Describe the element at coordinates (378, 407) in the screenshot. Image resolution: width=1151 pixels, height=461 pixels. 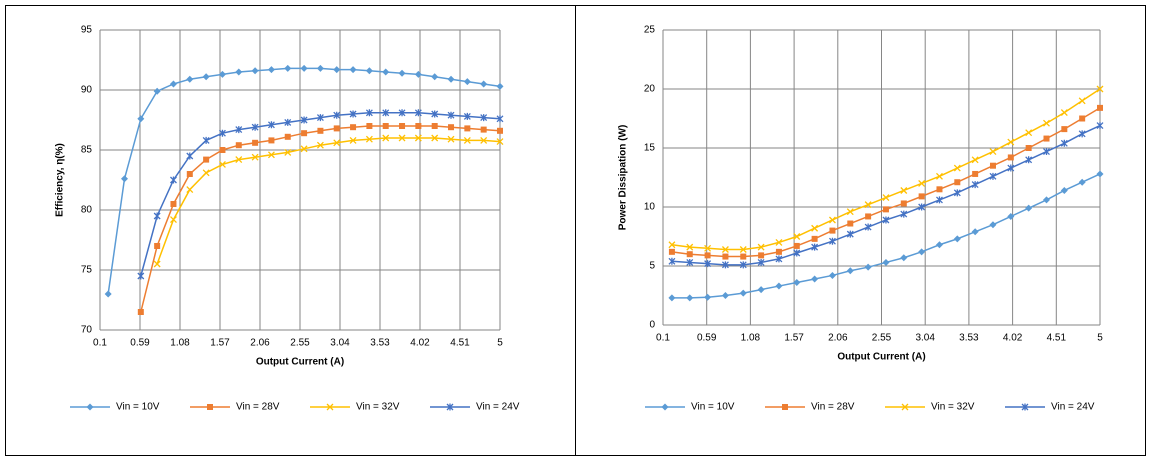
I see `legend-label: Vin = 32V` at that location.